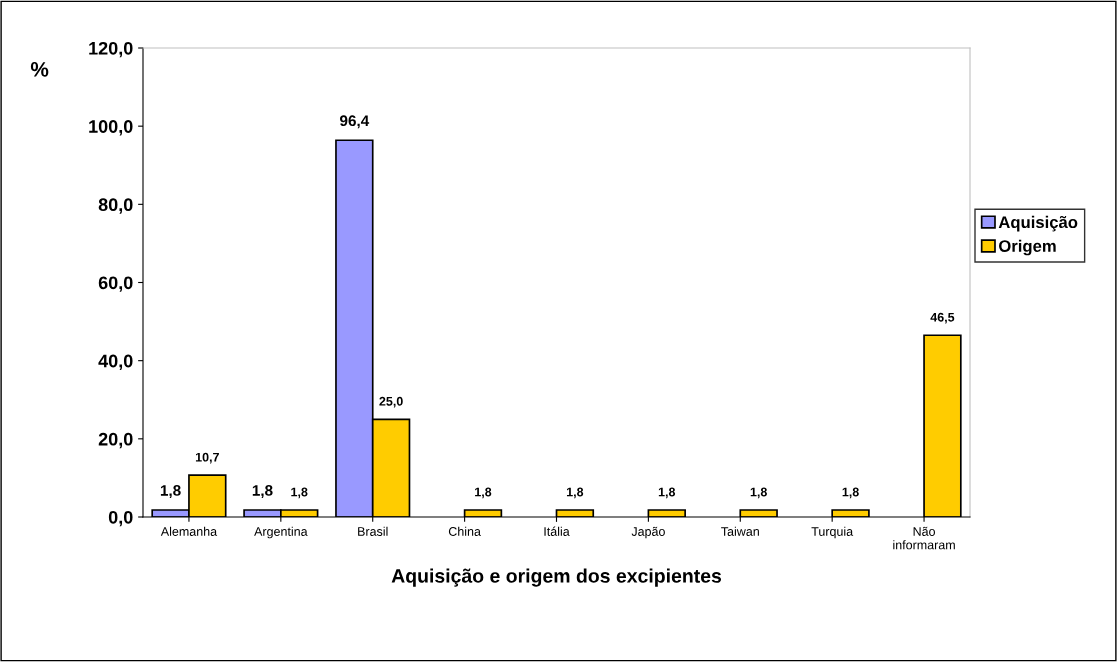 This screenshot has height=662, width=1117. I want to click on data-label: 46,5, so click(942, 318).